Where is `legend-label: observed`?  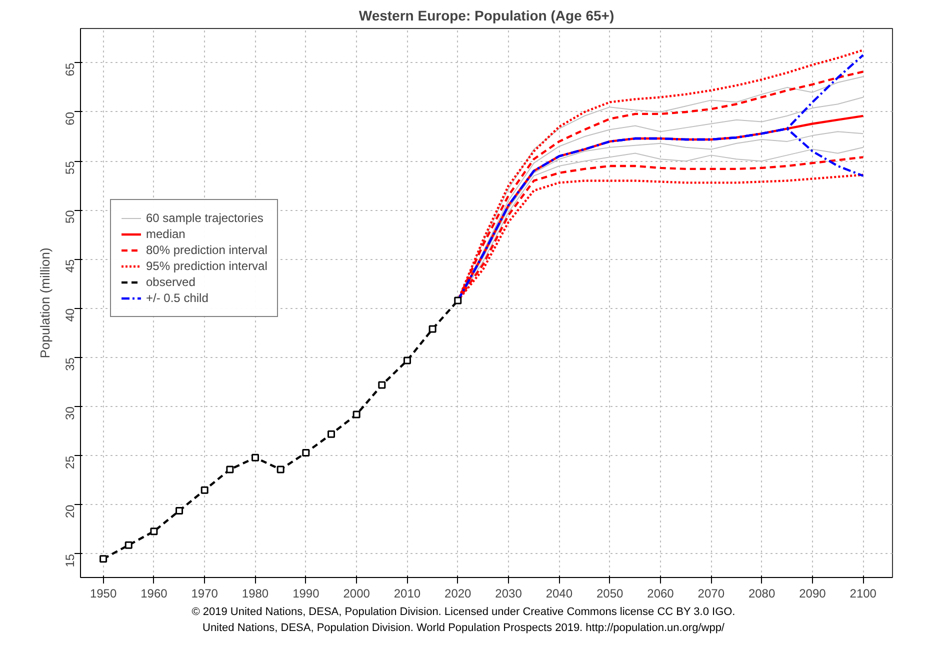 legend-label: observed is located at coordinates (171, 282).